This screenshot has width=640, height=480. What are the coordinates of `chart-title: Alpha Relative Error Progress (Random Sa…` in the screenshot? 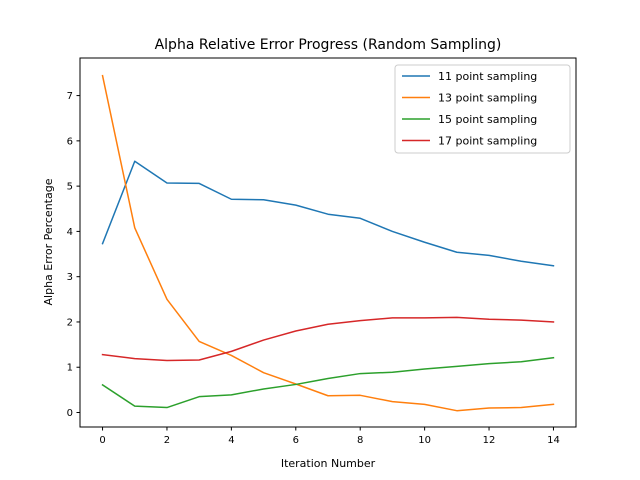 It's located at (328, 45).